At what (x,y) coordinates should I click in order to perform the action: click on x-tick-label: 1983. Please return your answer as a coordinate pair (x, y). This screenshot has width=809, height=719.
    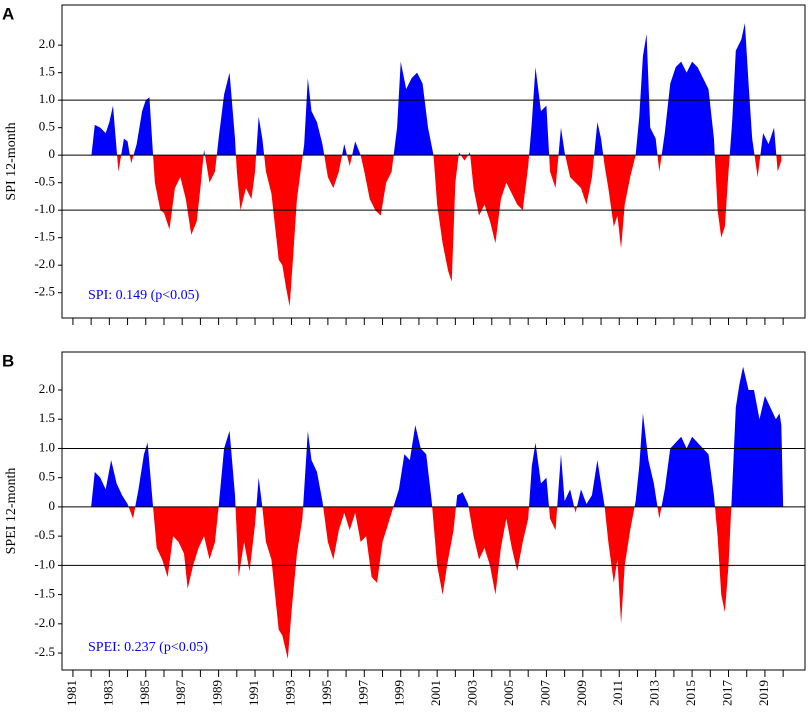
    Looking at the image, I should click on (107, 693).